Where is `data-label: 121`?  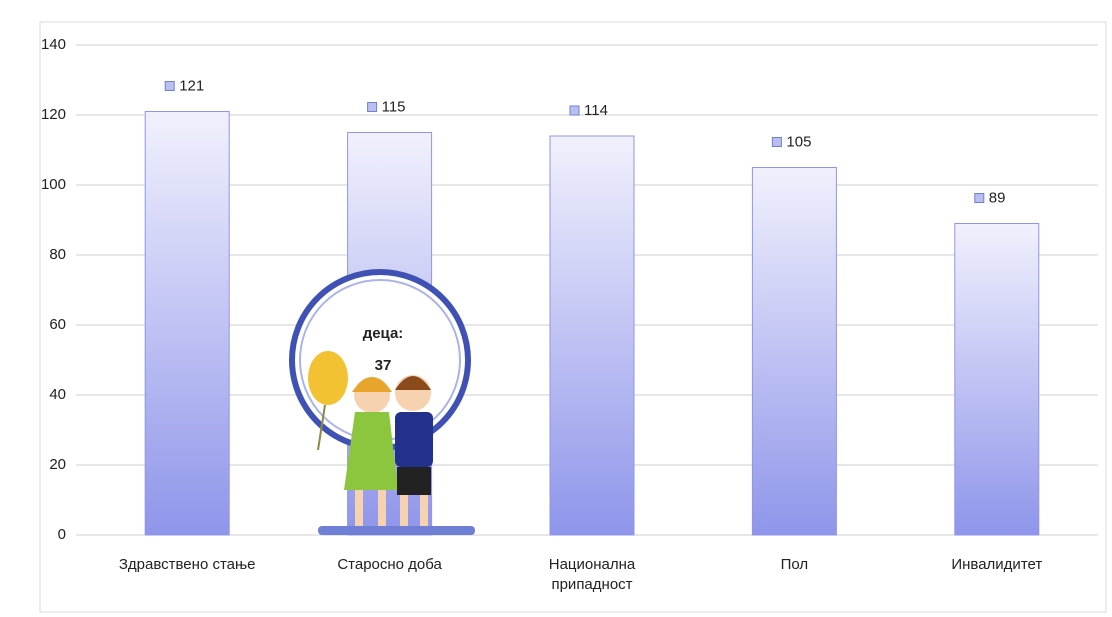 data-label: 121 is located at coordinates (191, 85).